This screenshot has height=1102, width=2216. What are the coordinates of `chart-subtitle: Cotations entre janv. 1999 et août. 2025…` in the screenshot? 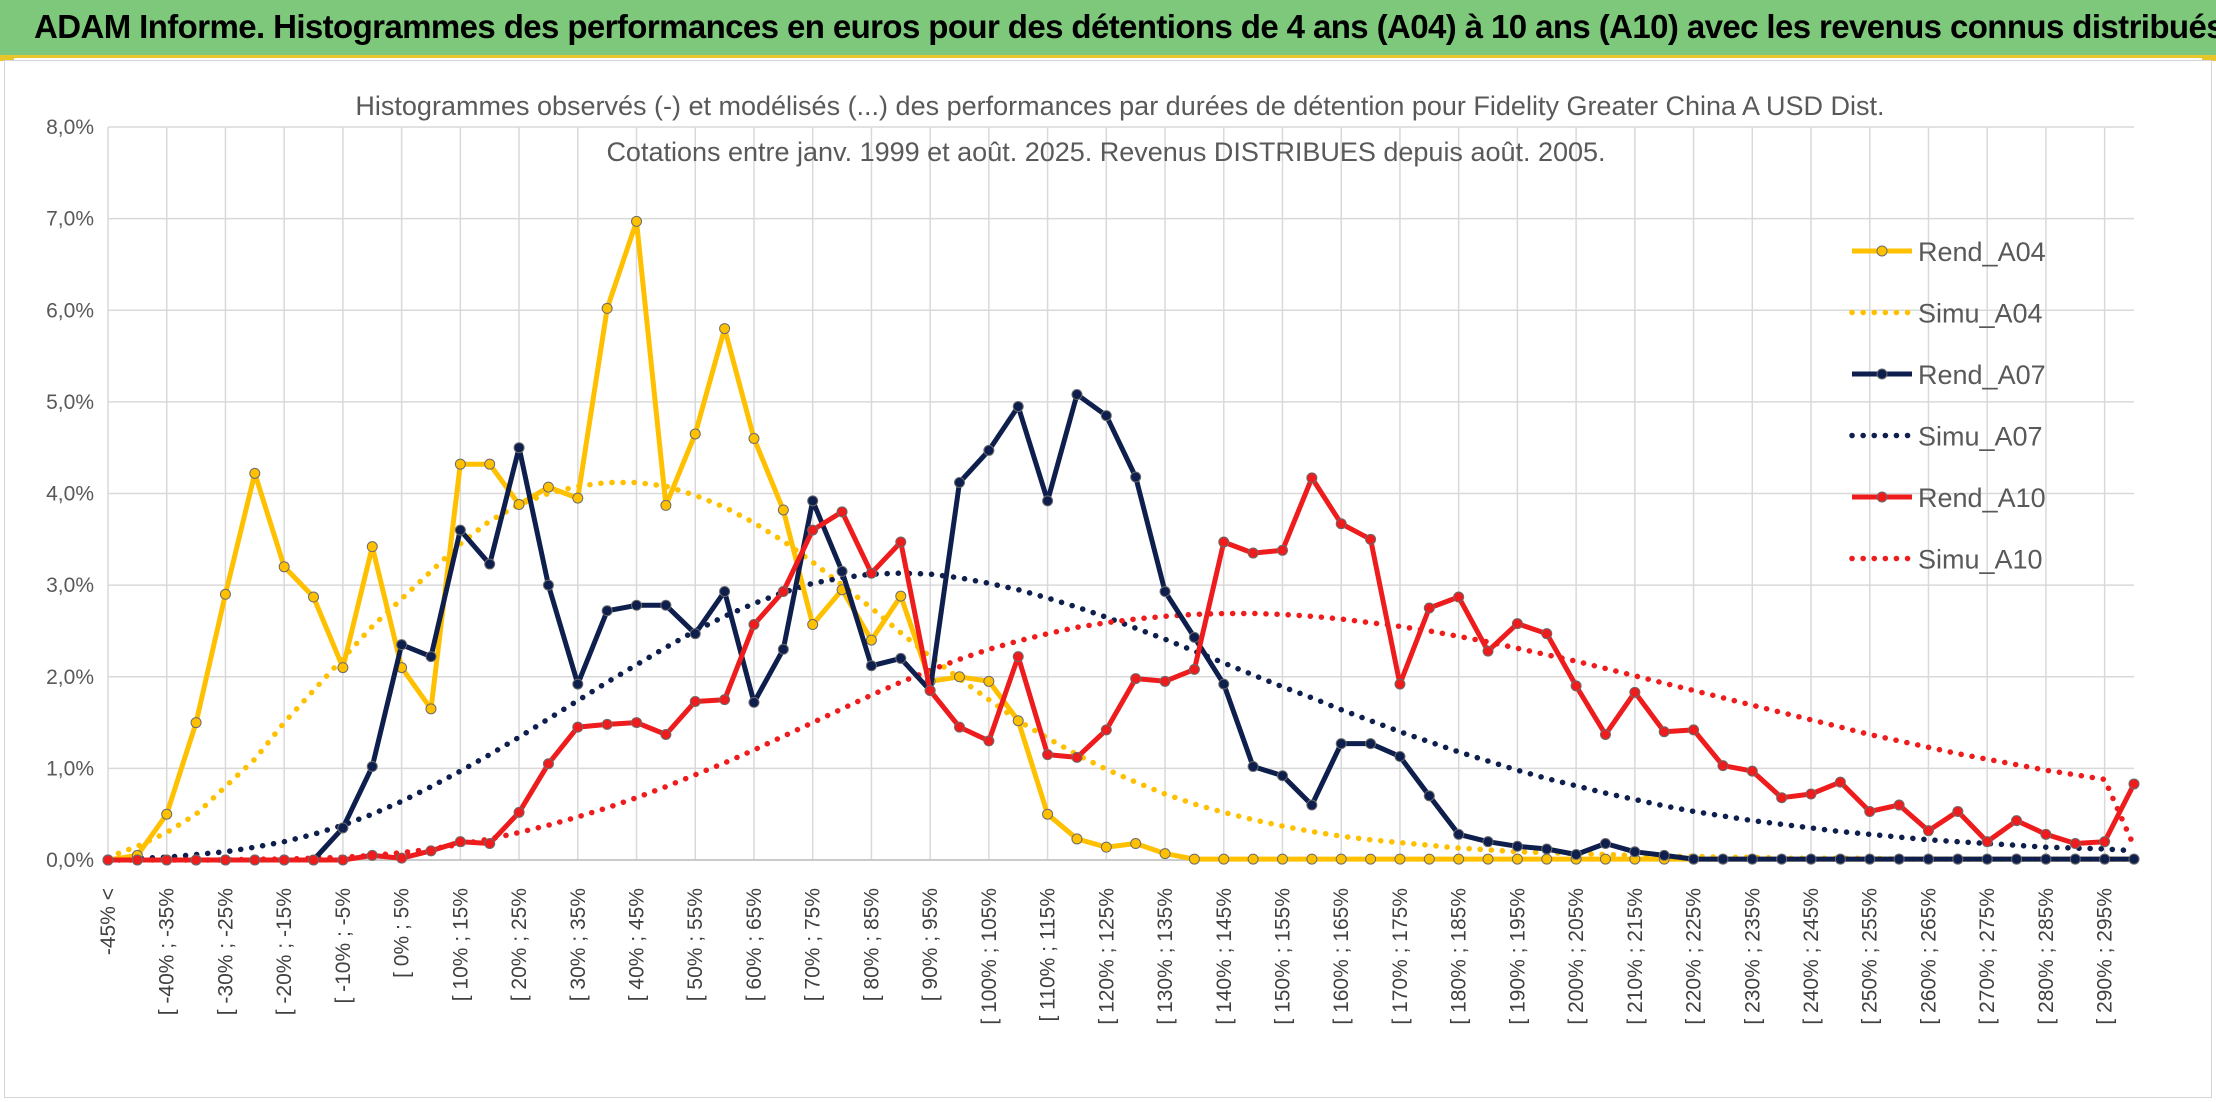 It's located at (1105, 152).